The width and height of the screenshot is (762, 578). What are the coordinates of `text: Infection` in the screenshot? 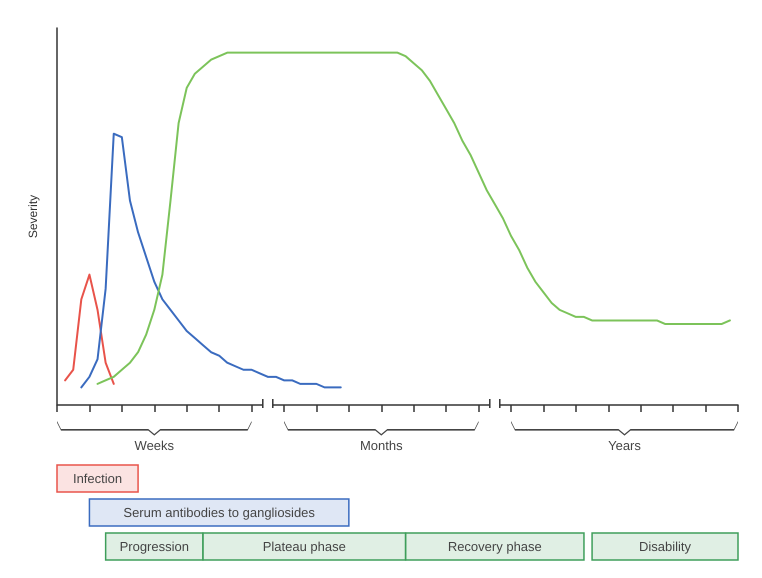 It's located at (97, 478).